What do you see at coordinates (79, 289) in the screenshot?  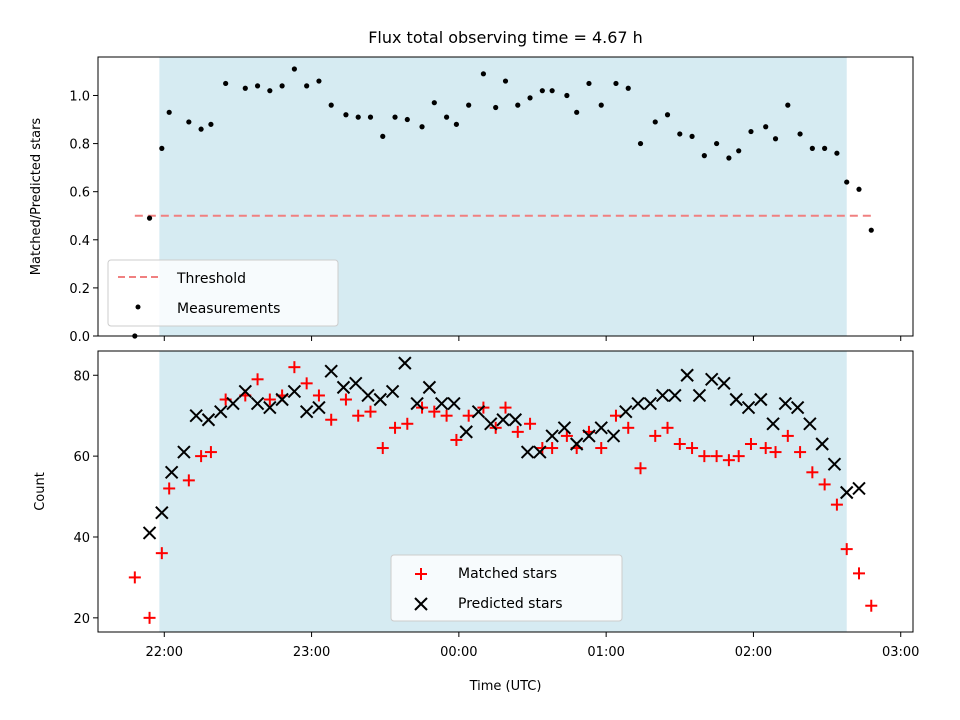 I see `top-y-tick-label: 0.2` at bounding box center [79, 289].